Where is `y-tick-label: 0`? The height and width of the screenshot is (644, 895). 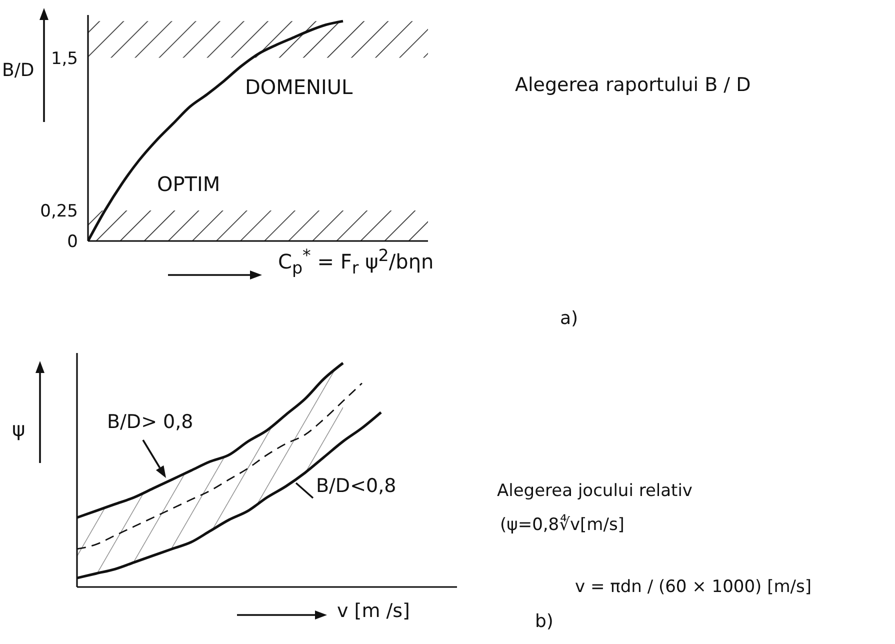
y-tick-label: 0 is located at coordinates (72, 242).